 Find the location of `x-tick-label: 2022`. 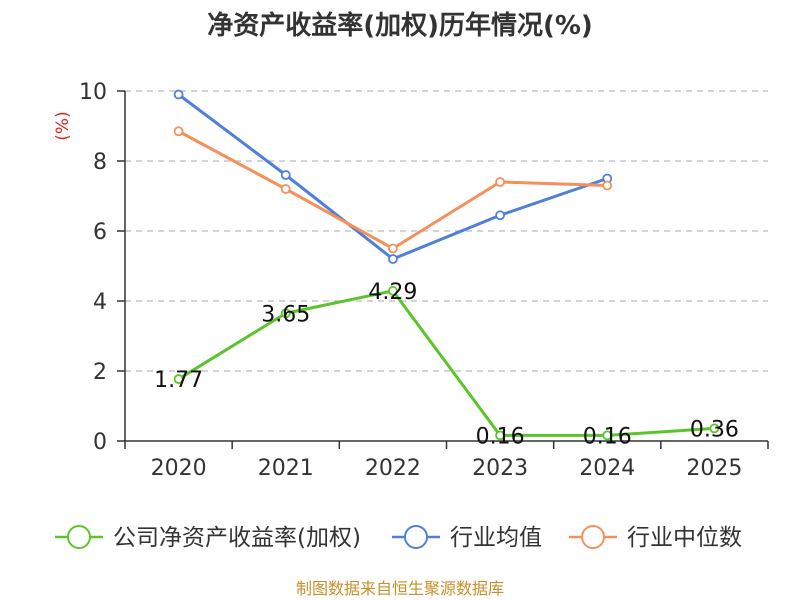

x-tick-label: 2022 is located at coordinates (393, 468).